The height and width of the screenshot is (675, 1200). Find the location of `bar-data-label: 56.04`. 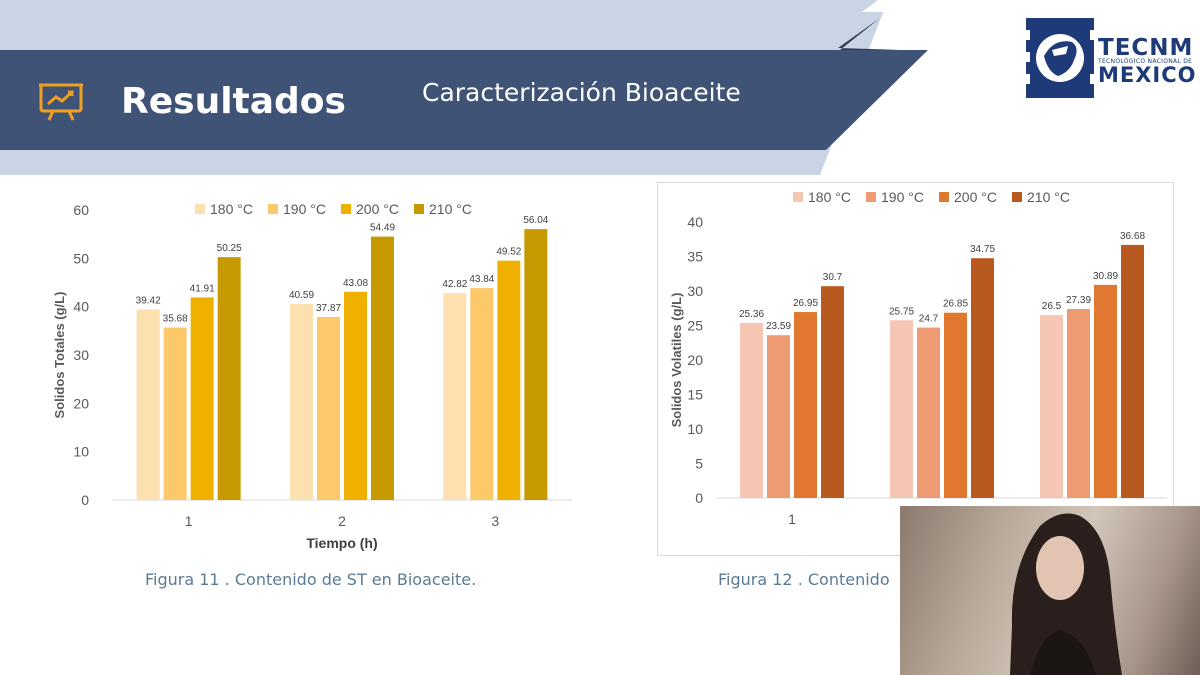

bar-data-label: 56.04 is located at coordinates (535, 220).